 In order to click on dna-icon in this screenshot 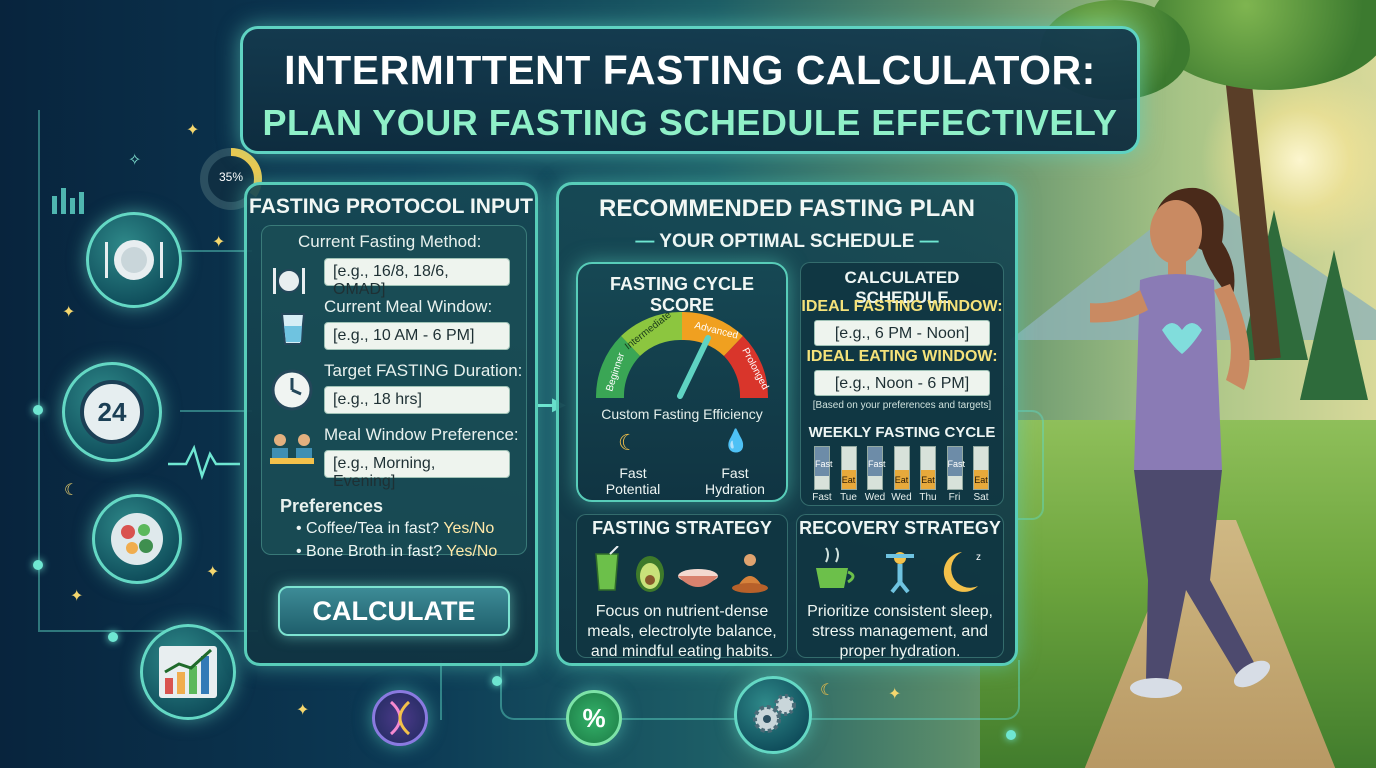, I will do `click(400, 718)`.